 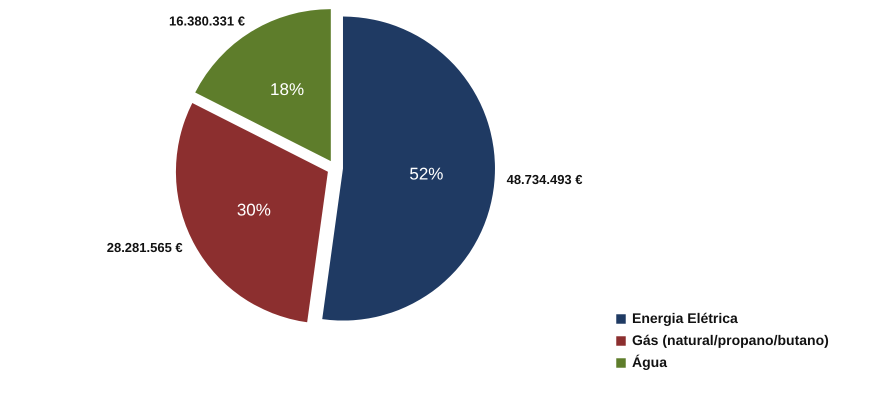 I want to click on text: 52%, so click(x=426, y=174).